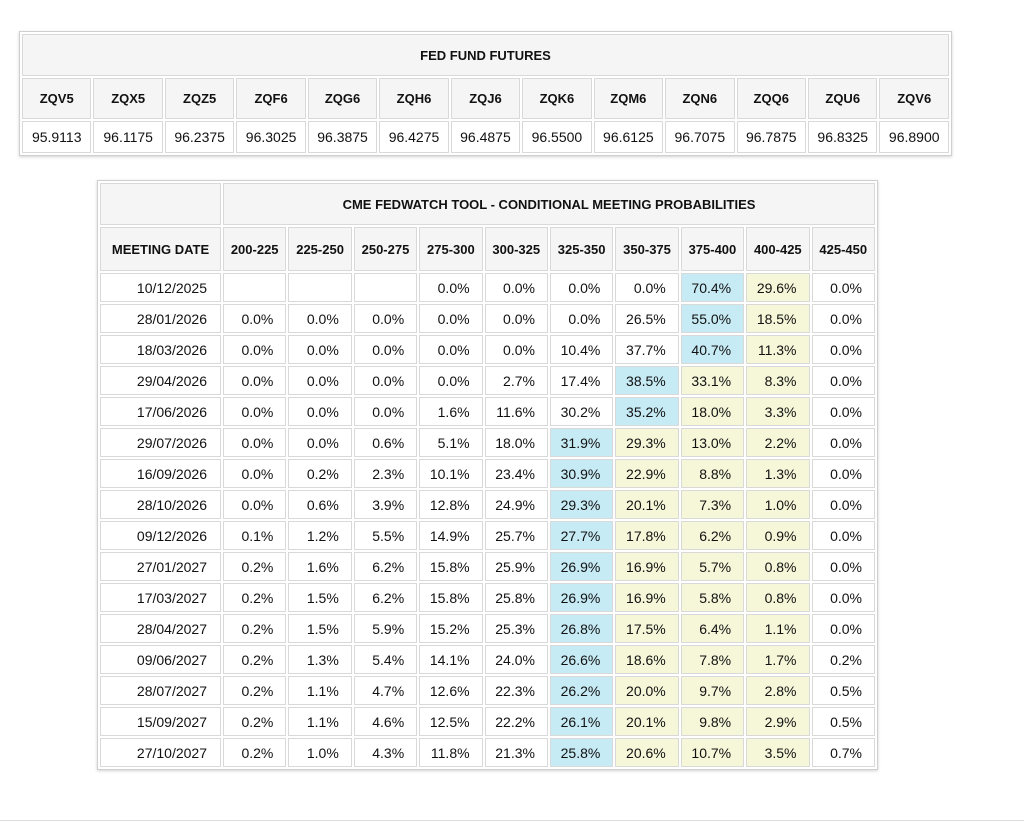  Describe the element at coordinates (712, 504) in the screenshot. I see `probability-cell: 7.3%` at that location.